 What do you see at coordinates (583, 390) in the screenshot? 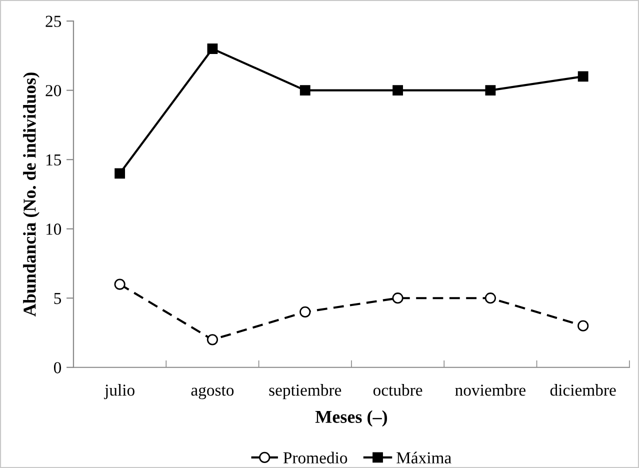
I see `x-tick-label: diciembre` at bounding box center [583, 390].